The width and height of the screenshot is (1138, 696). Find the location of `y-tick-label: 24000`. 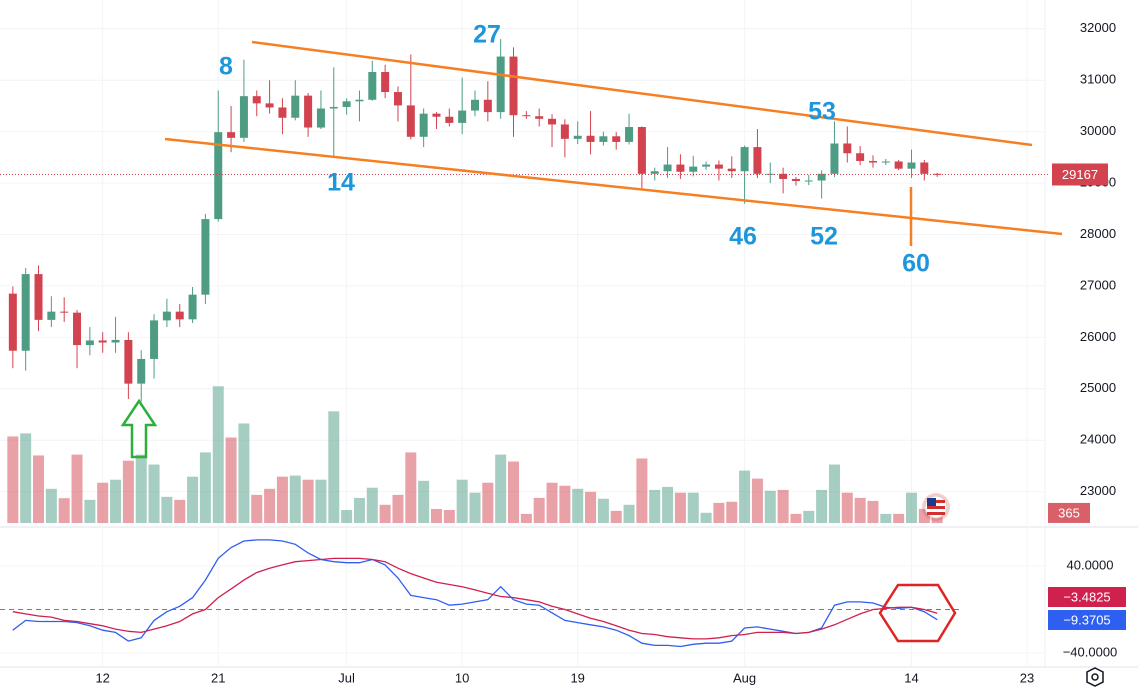

y-tick-label: 24000 is located at coordinates (1098, 439).